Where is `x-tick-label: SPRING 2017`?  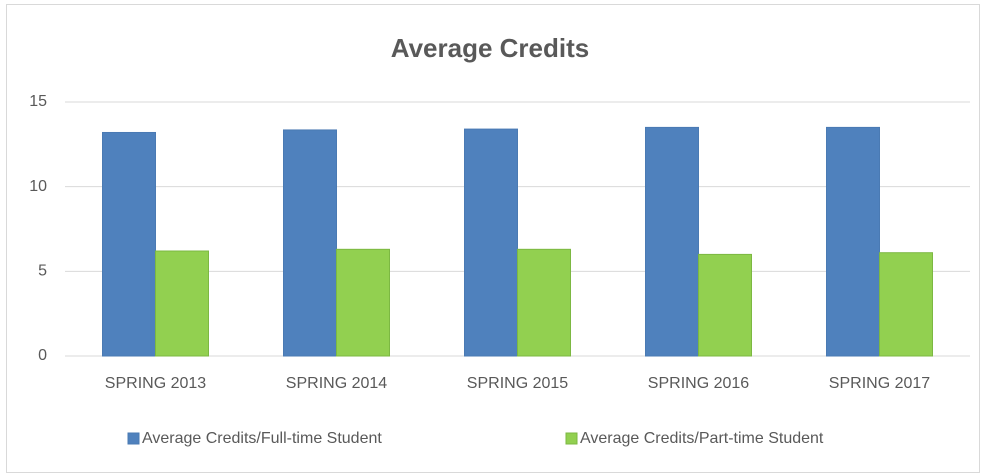 x-tick-label: SPRING 2017 is located at coordinates (879, 383).